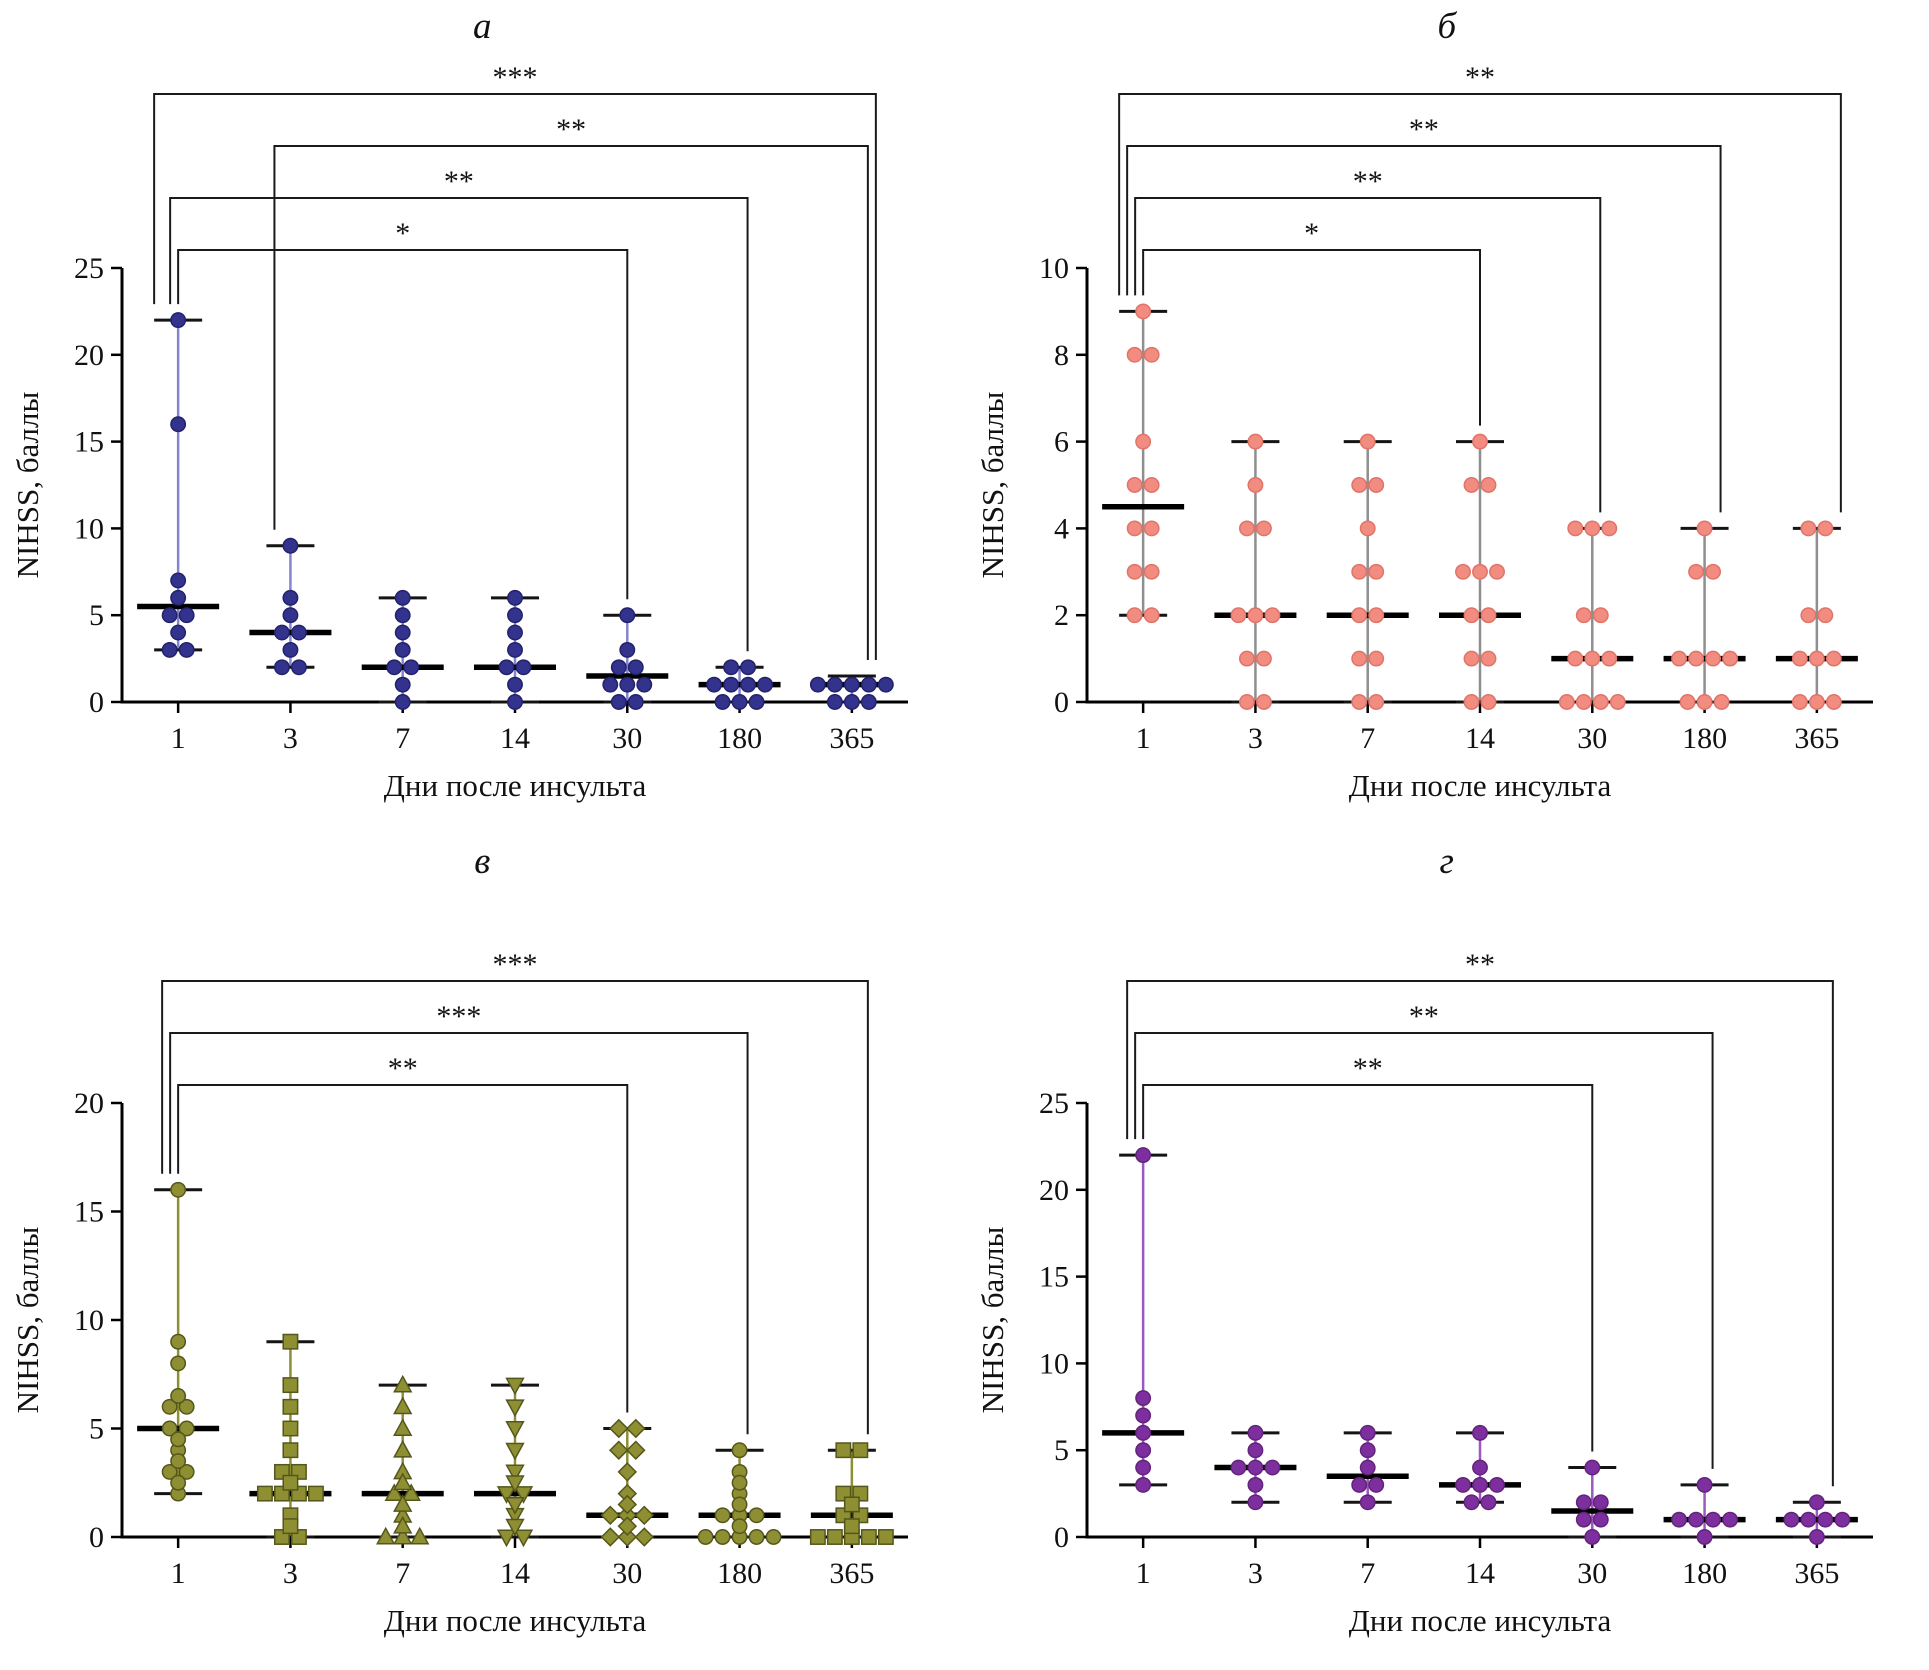  I want to click on svg-text: 2, so click(1061, 615).